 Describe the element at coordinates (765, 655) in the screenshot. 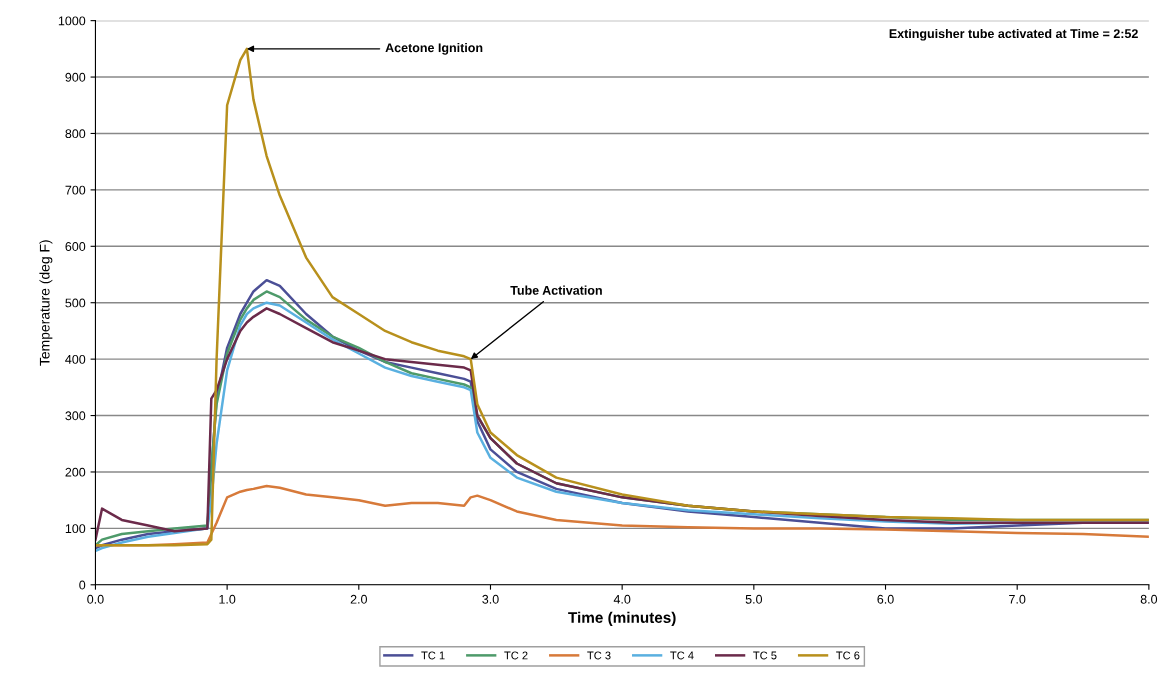

I see `legend-label: TC 5` at that location.